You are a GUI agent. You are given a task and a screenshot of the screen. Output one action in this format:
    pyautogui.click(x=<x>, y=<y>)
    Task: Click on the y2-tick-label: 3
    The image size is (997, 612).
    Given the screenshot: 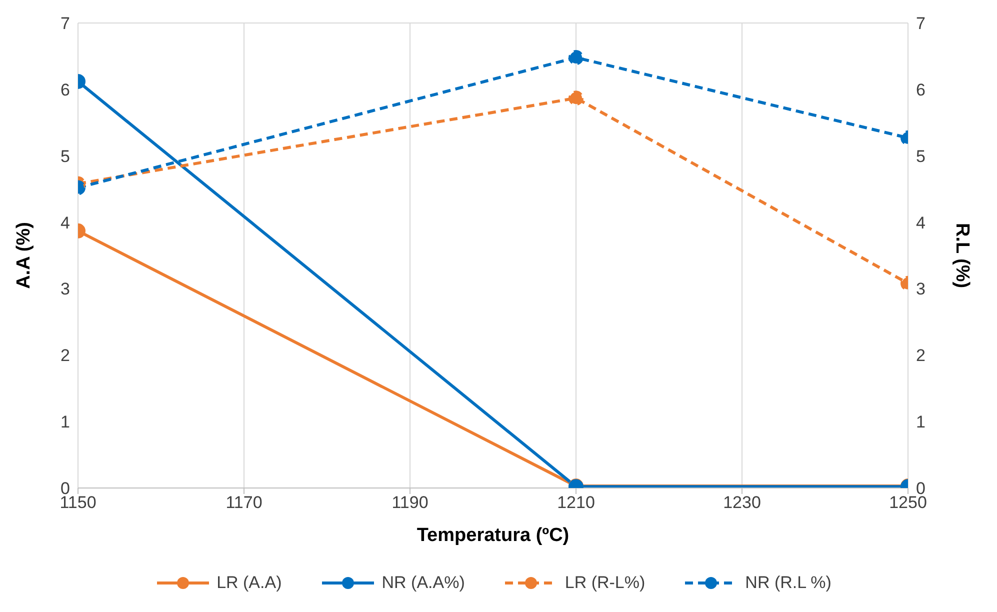 What is the action you would take?
    pyautogui.click(x=921, y=289)
    